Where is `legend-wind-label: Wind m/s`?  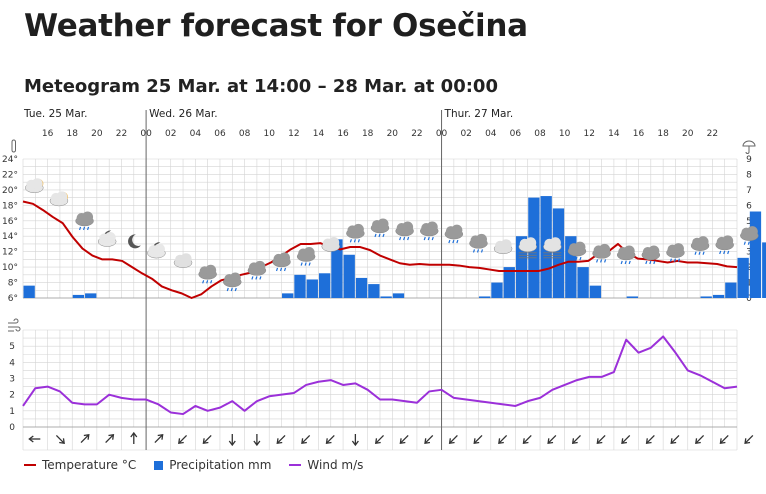 legend-wind-label: Wind m/s is located at coordinates (335, 465).